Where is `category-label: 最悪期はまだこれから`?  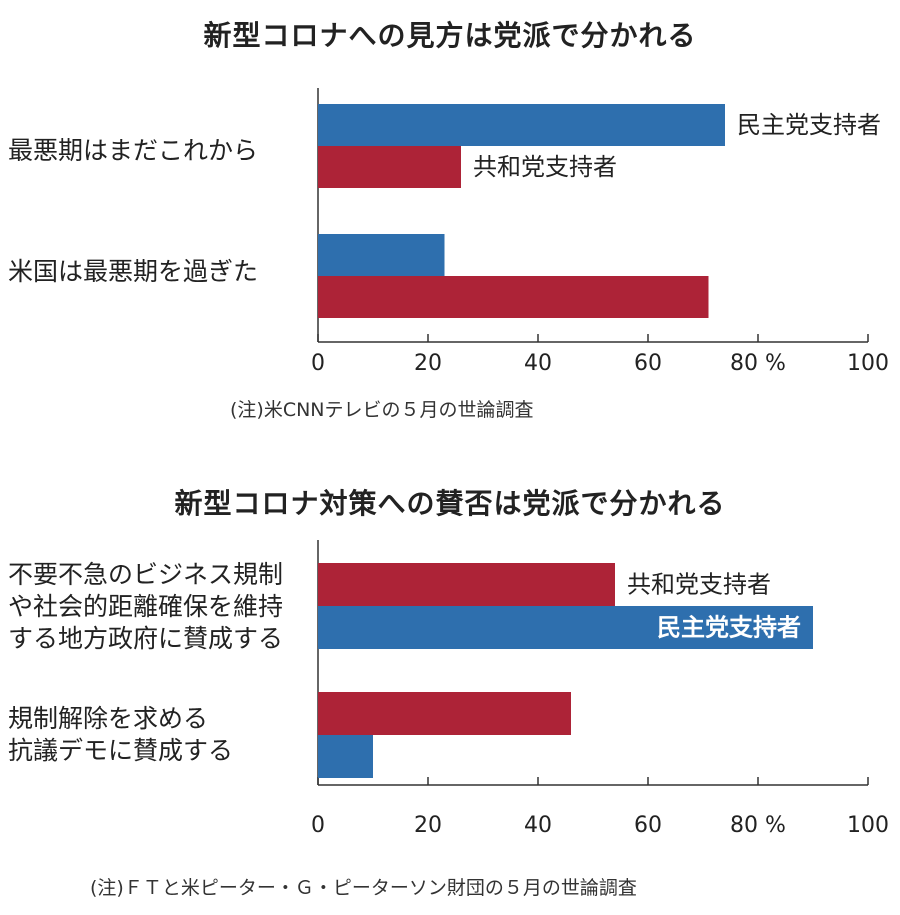
category-label: 最悪期はまだこれから is located at coordinates (133, 150).